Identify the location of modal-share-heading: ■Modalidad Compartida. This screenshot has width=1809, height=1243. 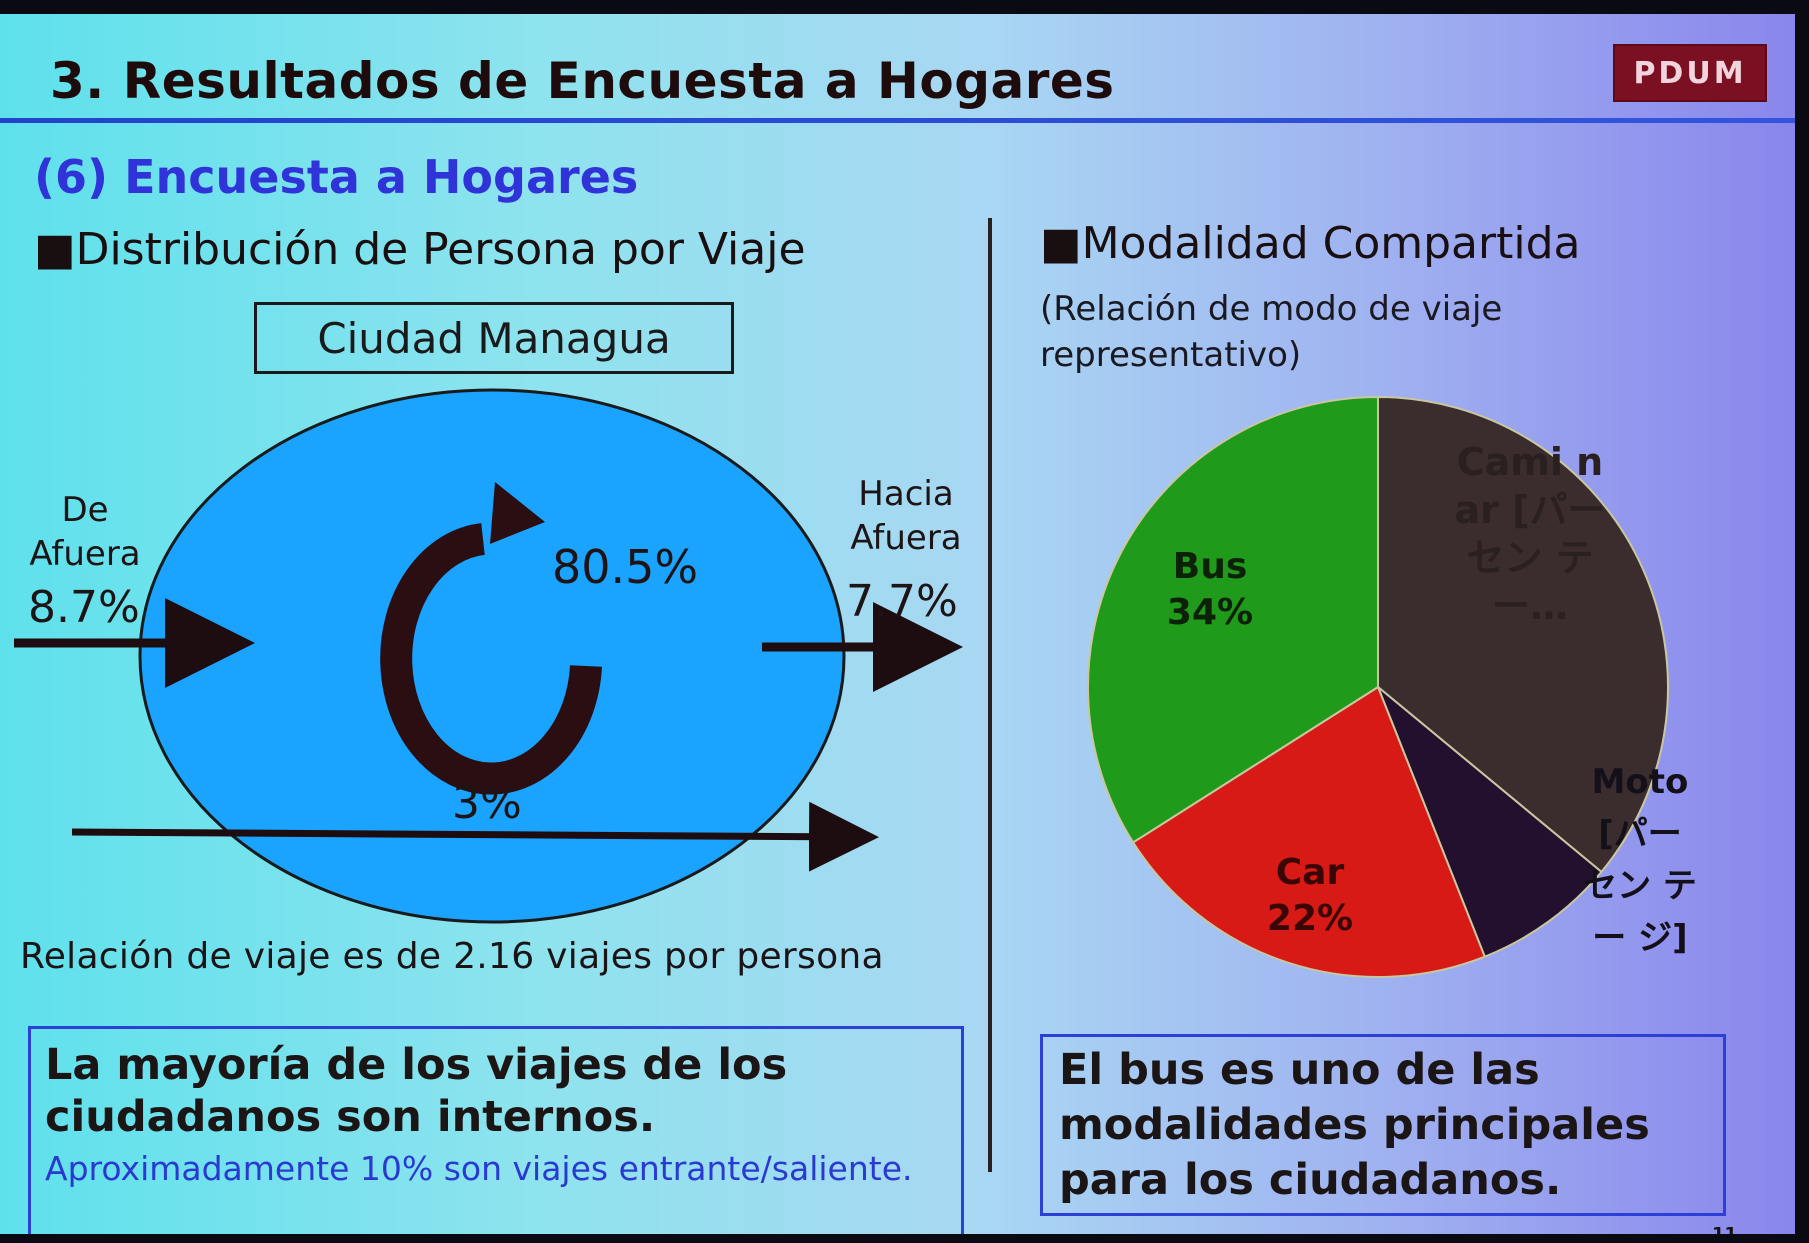
(1310, 243).